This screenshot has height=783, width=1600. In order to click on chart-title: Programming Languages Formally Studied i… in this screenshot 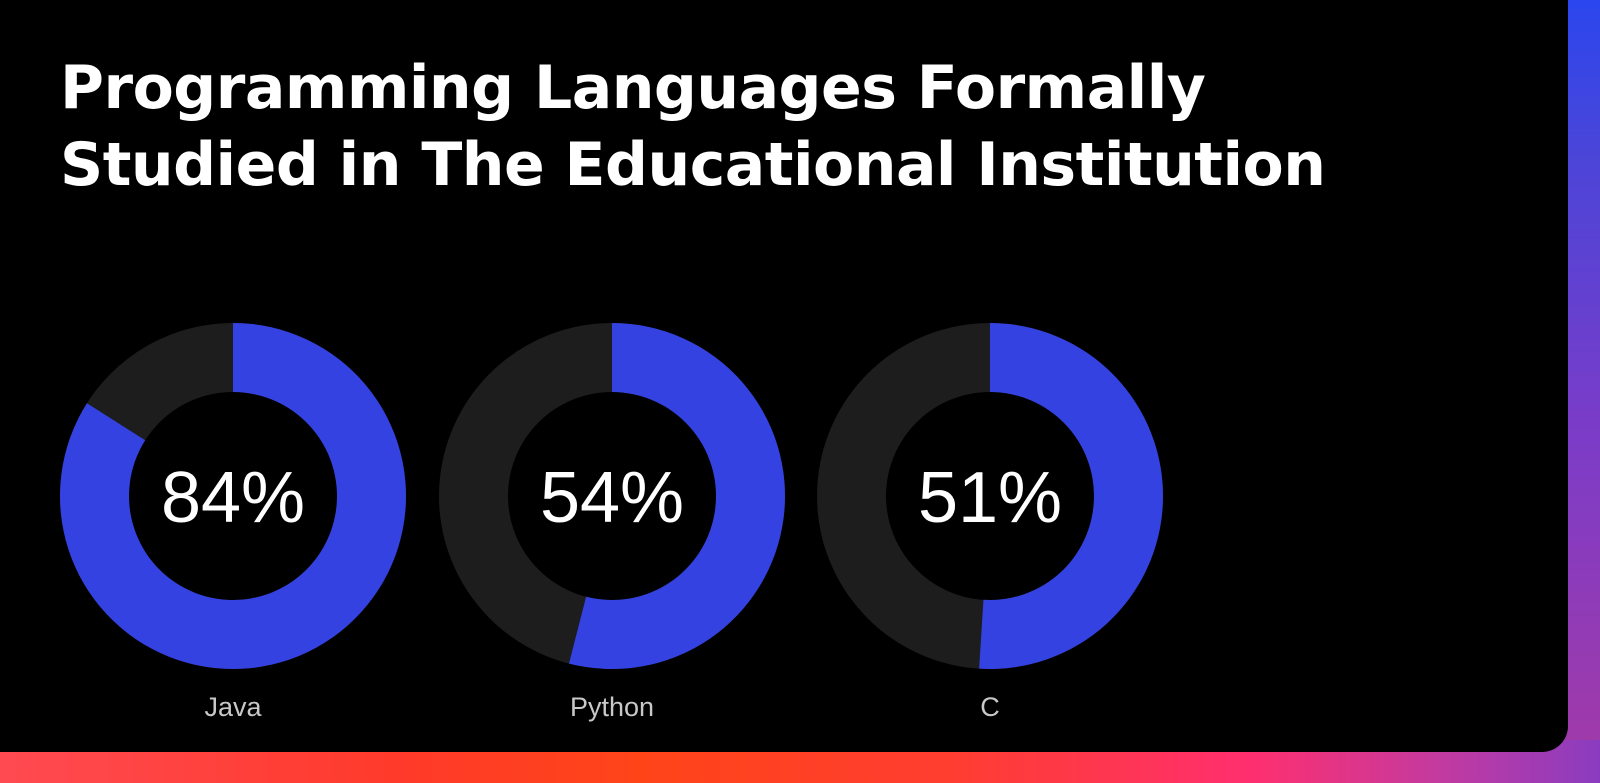, I will do `click(693, 126)`.